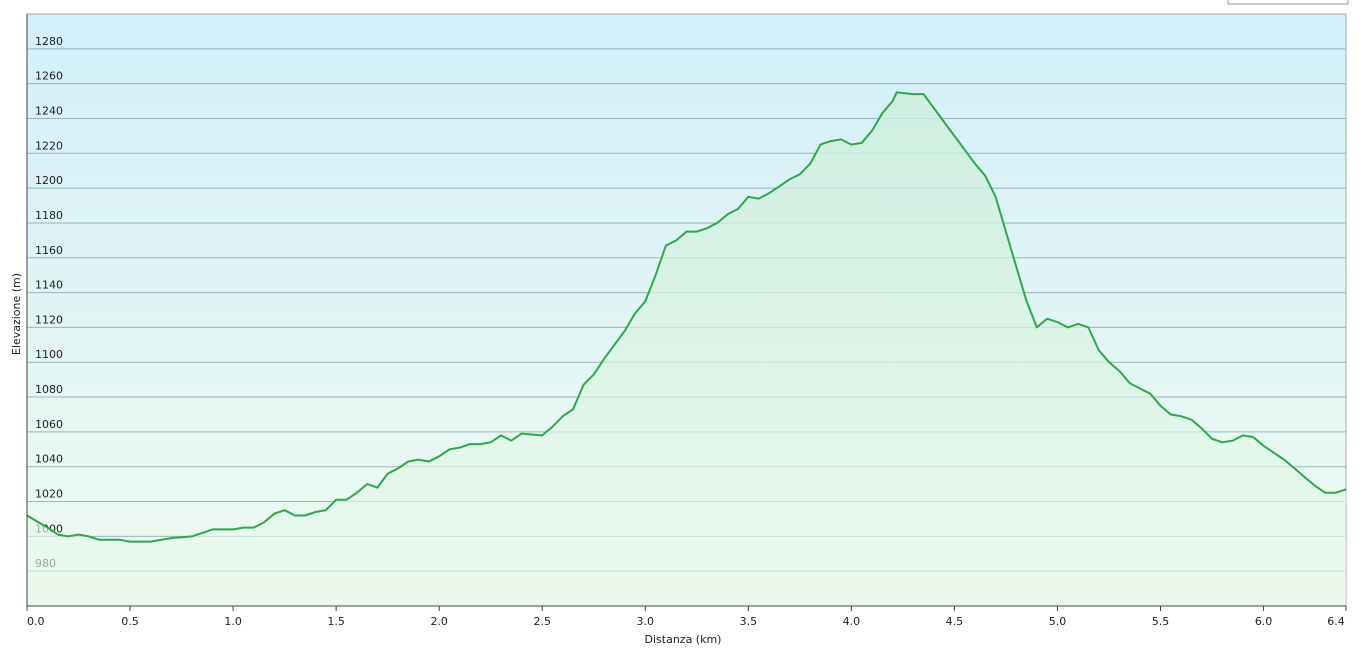 The width and height of the screenshot is (1359, 649). What do you see at coordinates (36, 621) in the screenshot?
I see `x-tick-label: 0.0` at bounding box center [36, 621].